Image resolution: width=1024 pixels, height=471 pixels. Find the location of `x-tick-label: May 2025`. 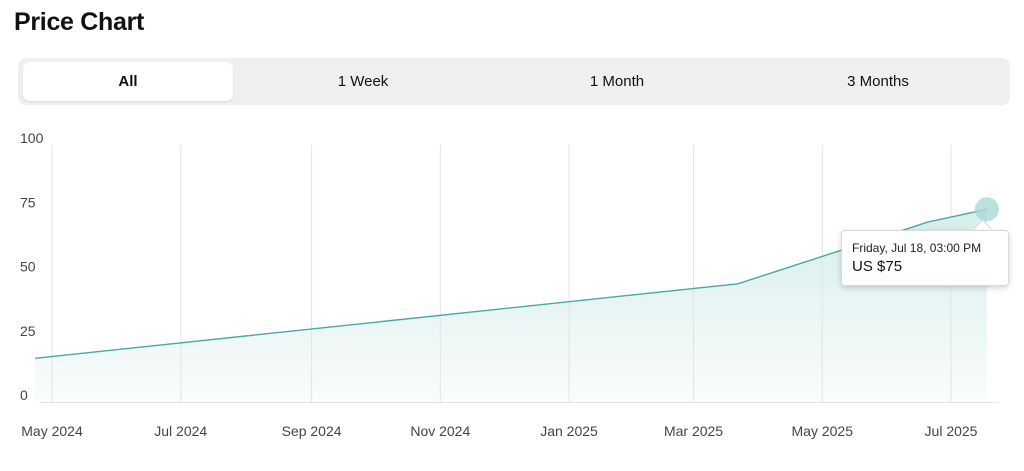

x-tick-label: May 2025 is located at coordinates (823, 431).